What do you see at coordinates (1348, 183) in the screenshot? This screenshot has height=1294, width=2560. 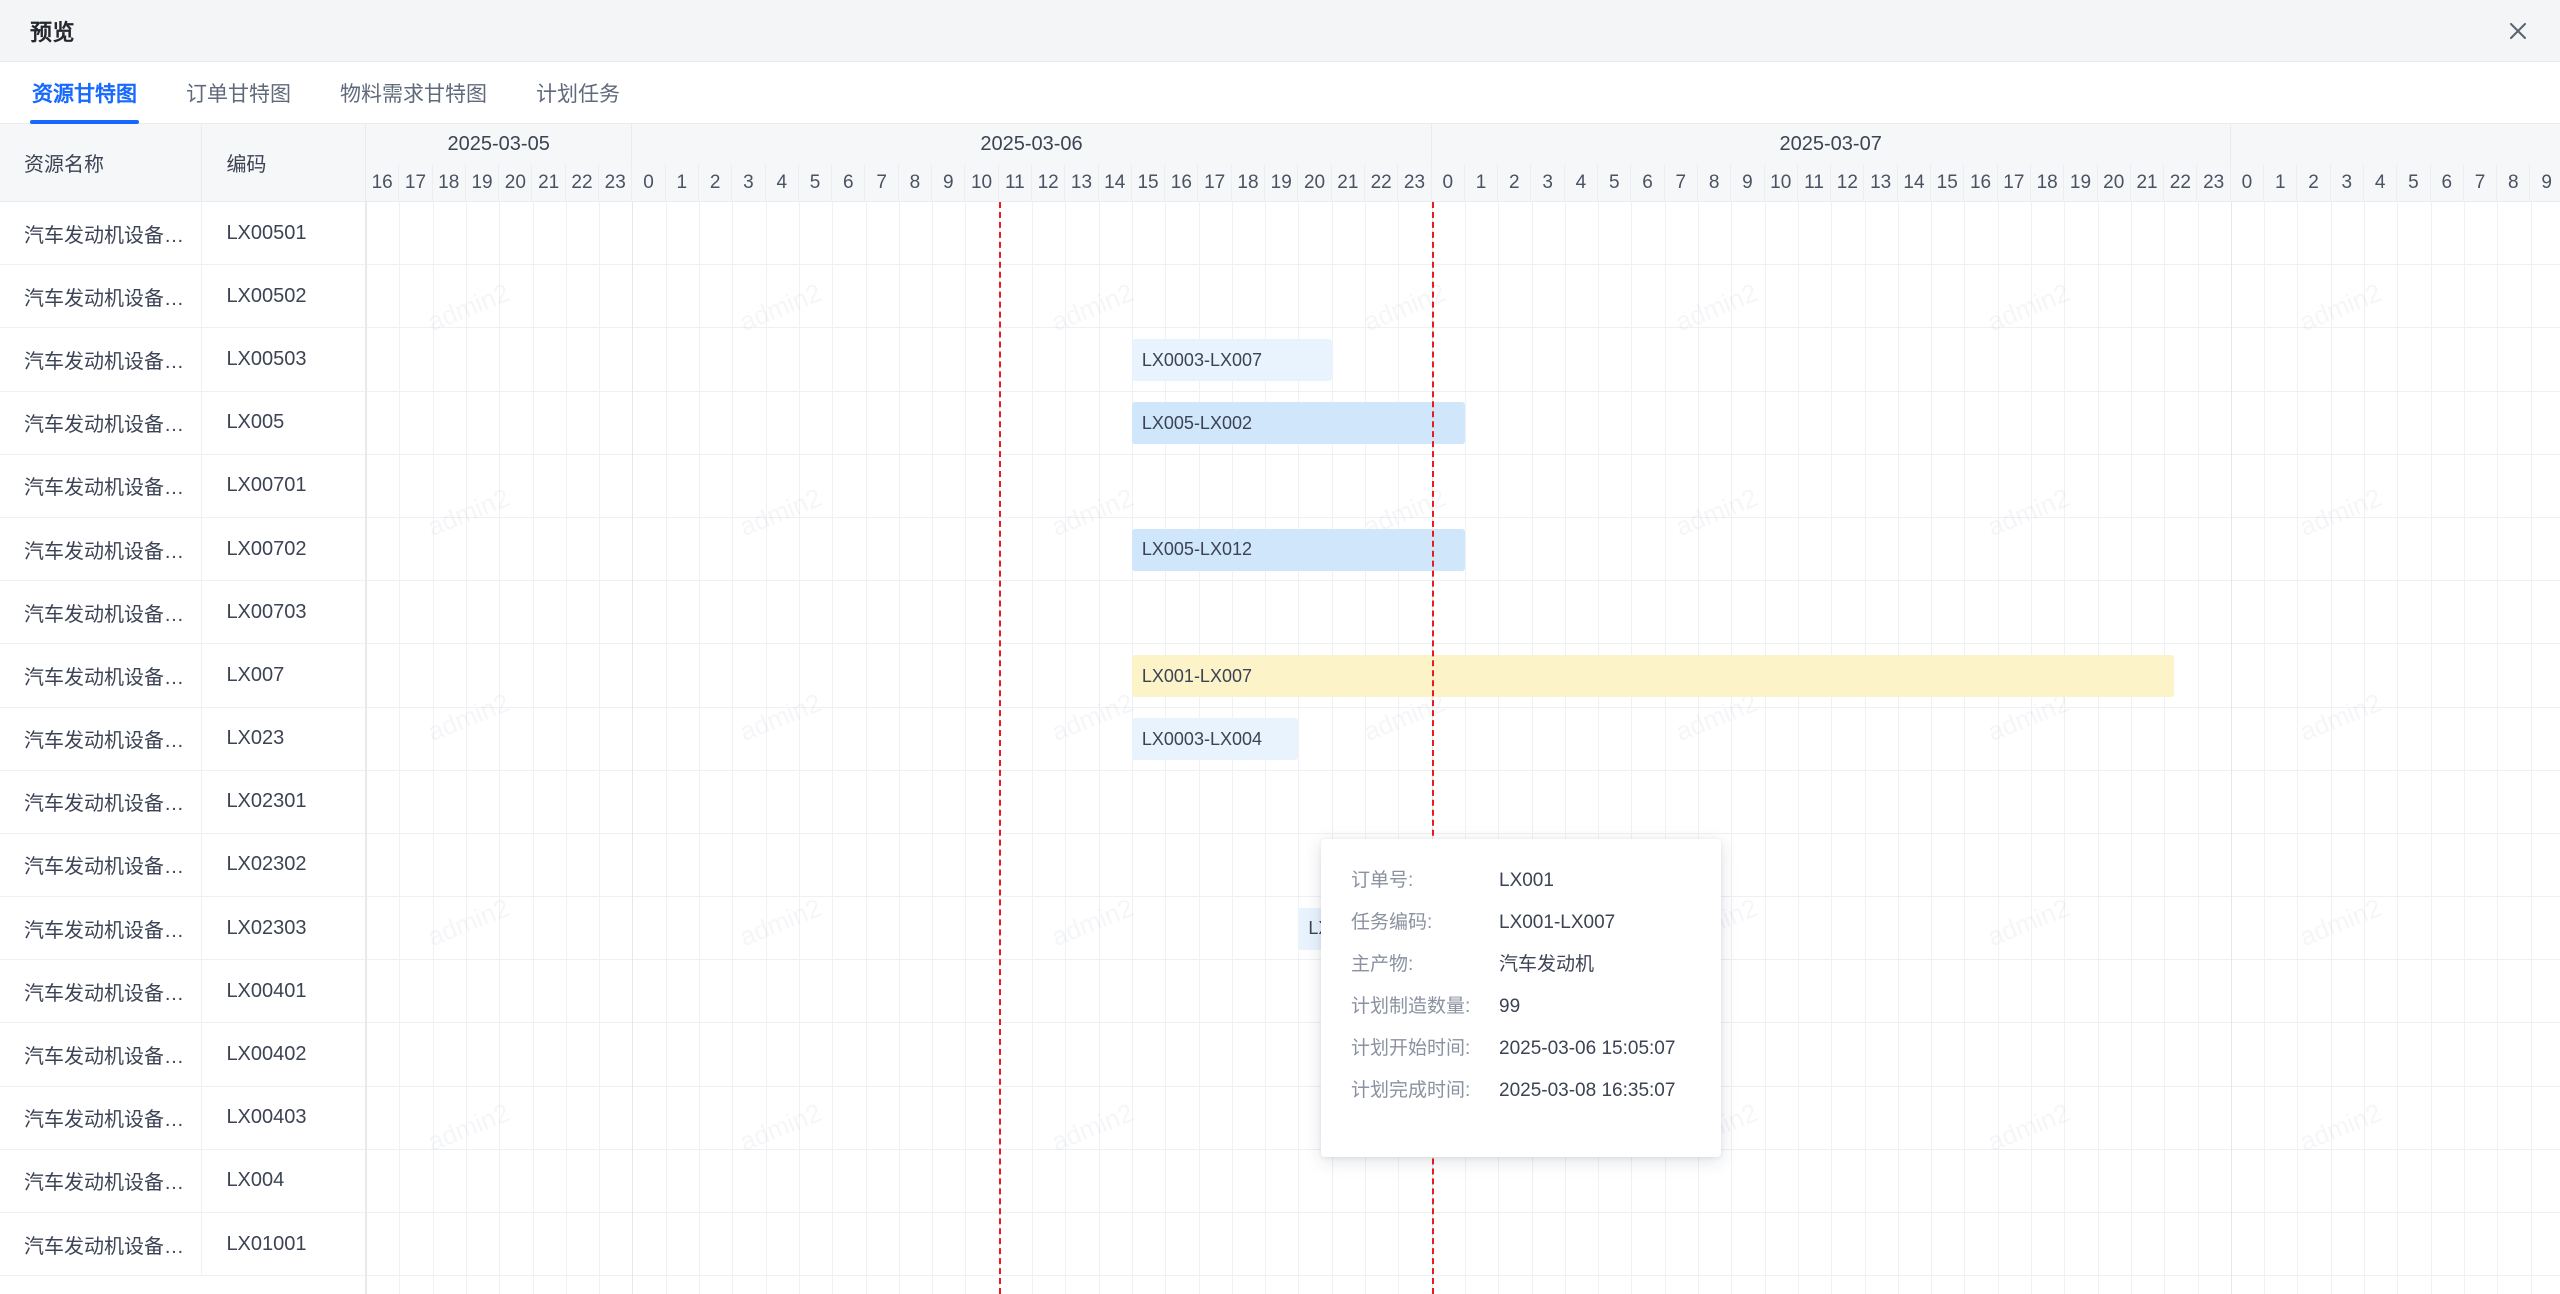 I see `timeline-hour-label: 21` at bounding box center [1348, 183].